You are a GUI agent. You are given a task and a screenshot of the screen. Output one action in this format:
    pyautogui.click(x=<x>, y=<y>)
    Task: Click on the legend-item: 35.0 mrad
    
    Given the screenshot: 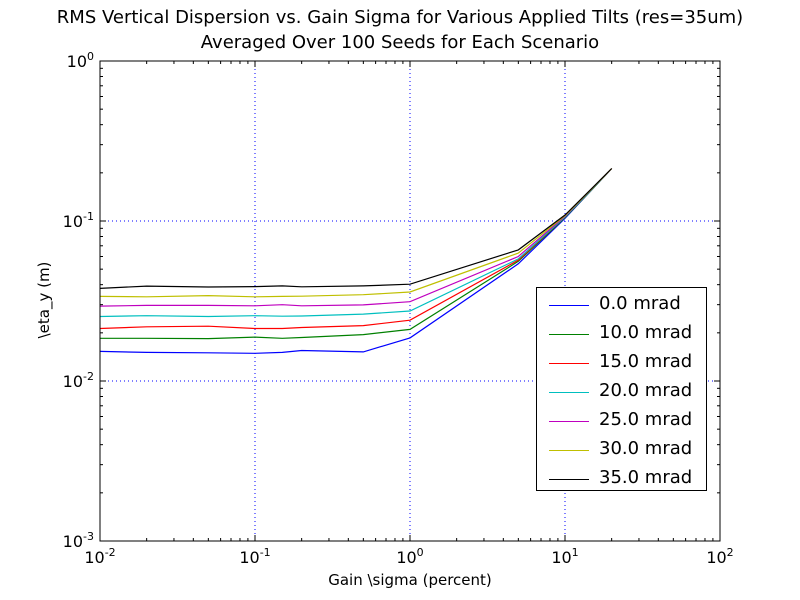 What is the action you would take?
    pyautogui.click(x=622, y=479)
    